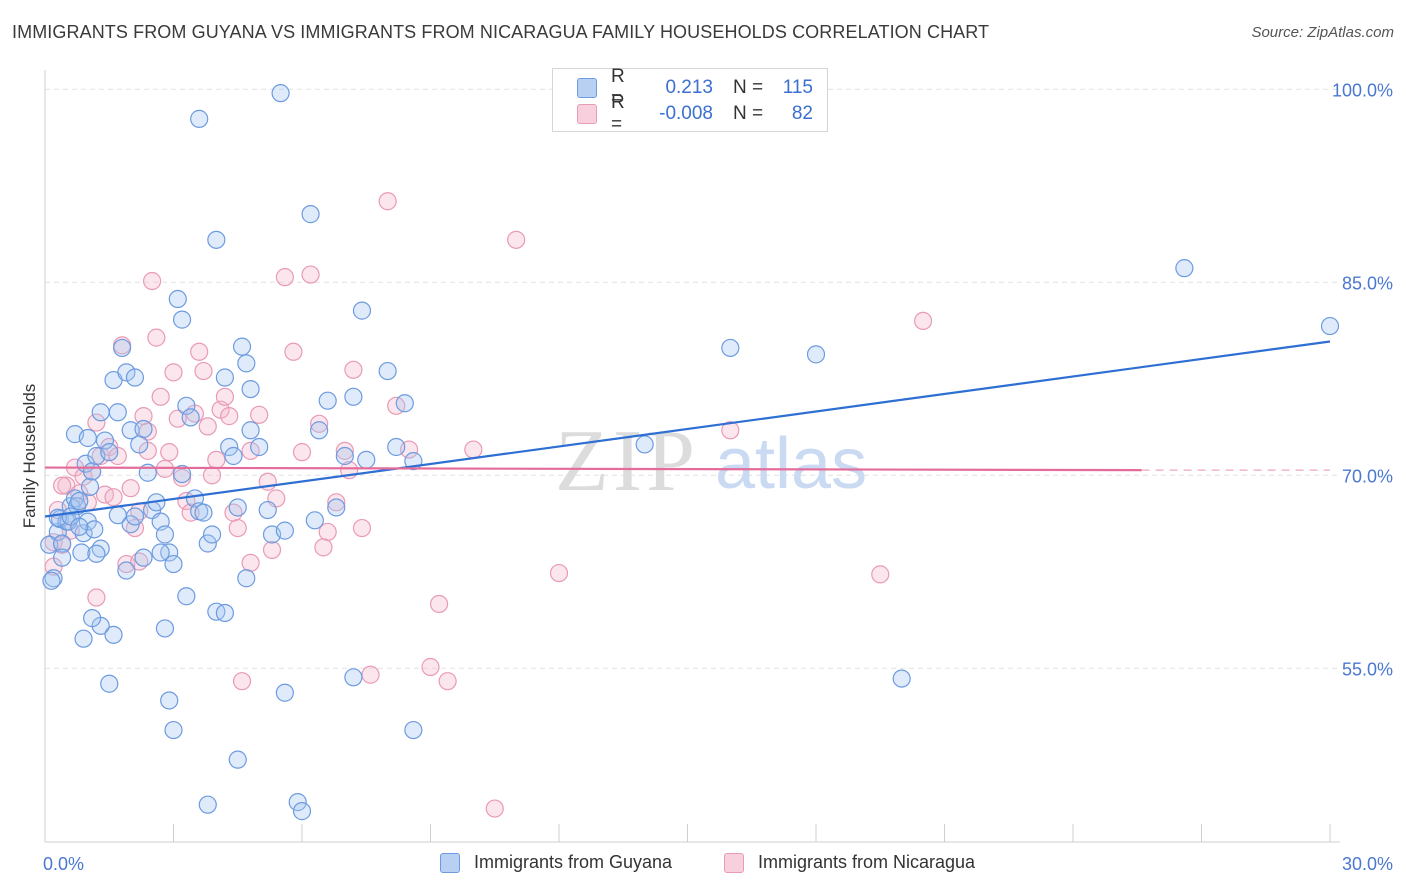  I want to click on r-value: -0.008, so click(686, 113).